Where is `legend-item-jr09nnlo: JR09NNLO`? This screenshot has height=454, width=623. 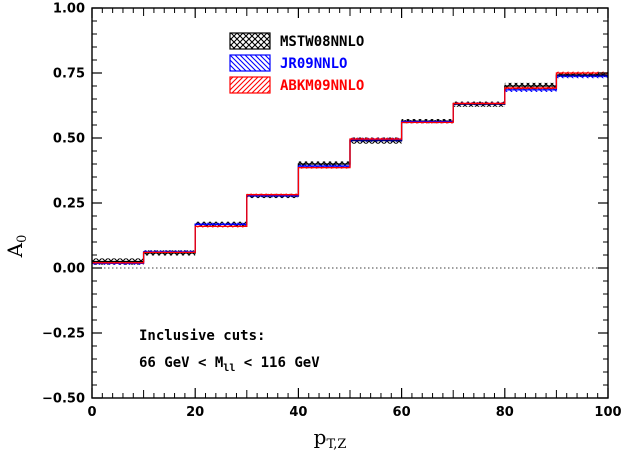 legend-item-jr09nnlo: JR09NNLO is located at coordinates (288, 63).